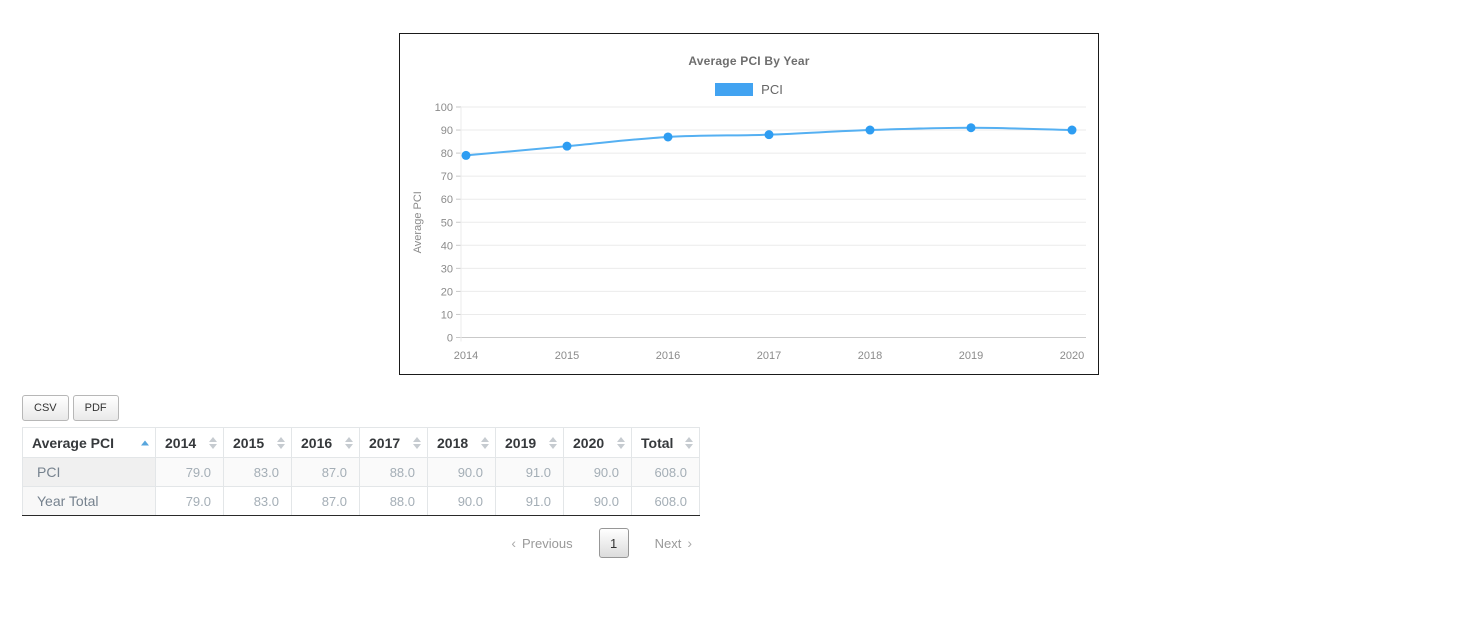  Describe the element at coordinates (447, 154) in the screenshot. I see `svg-text: 80` at that location.